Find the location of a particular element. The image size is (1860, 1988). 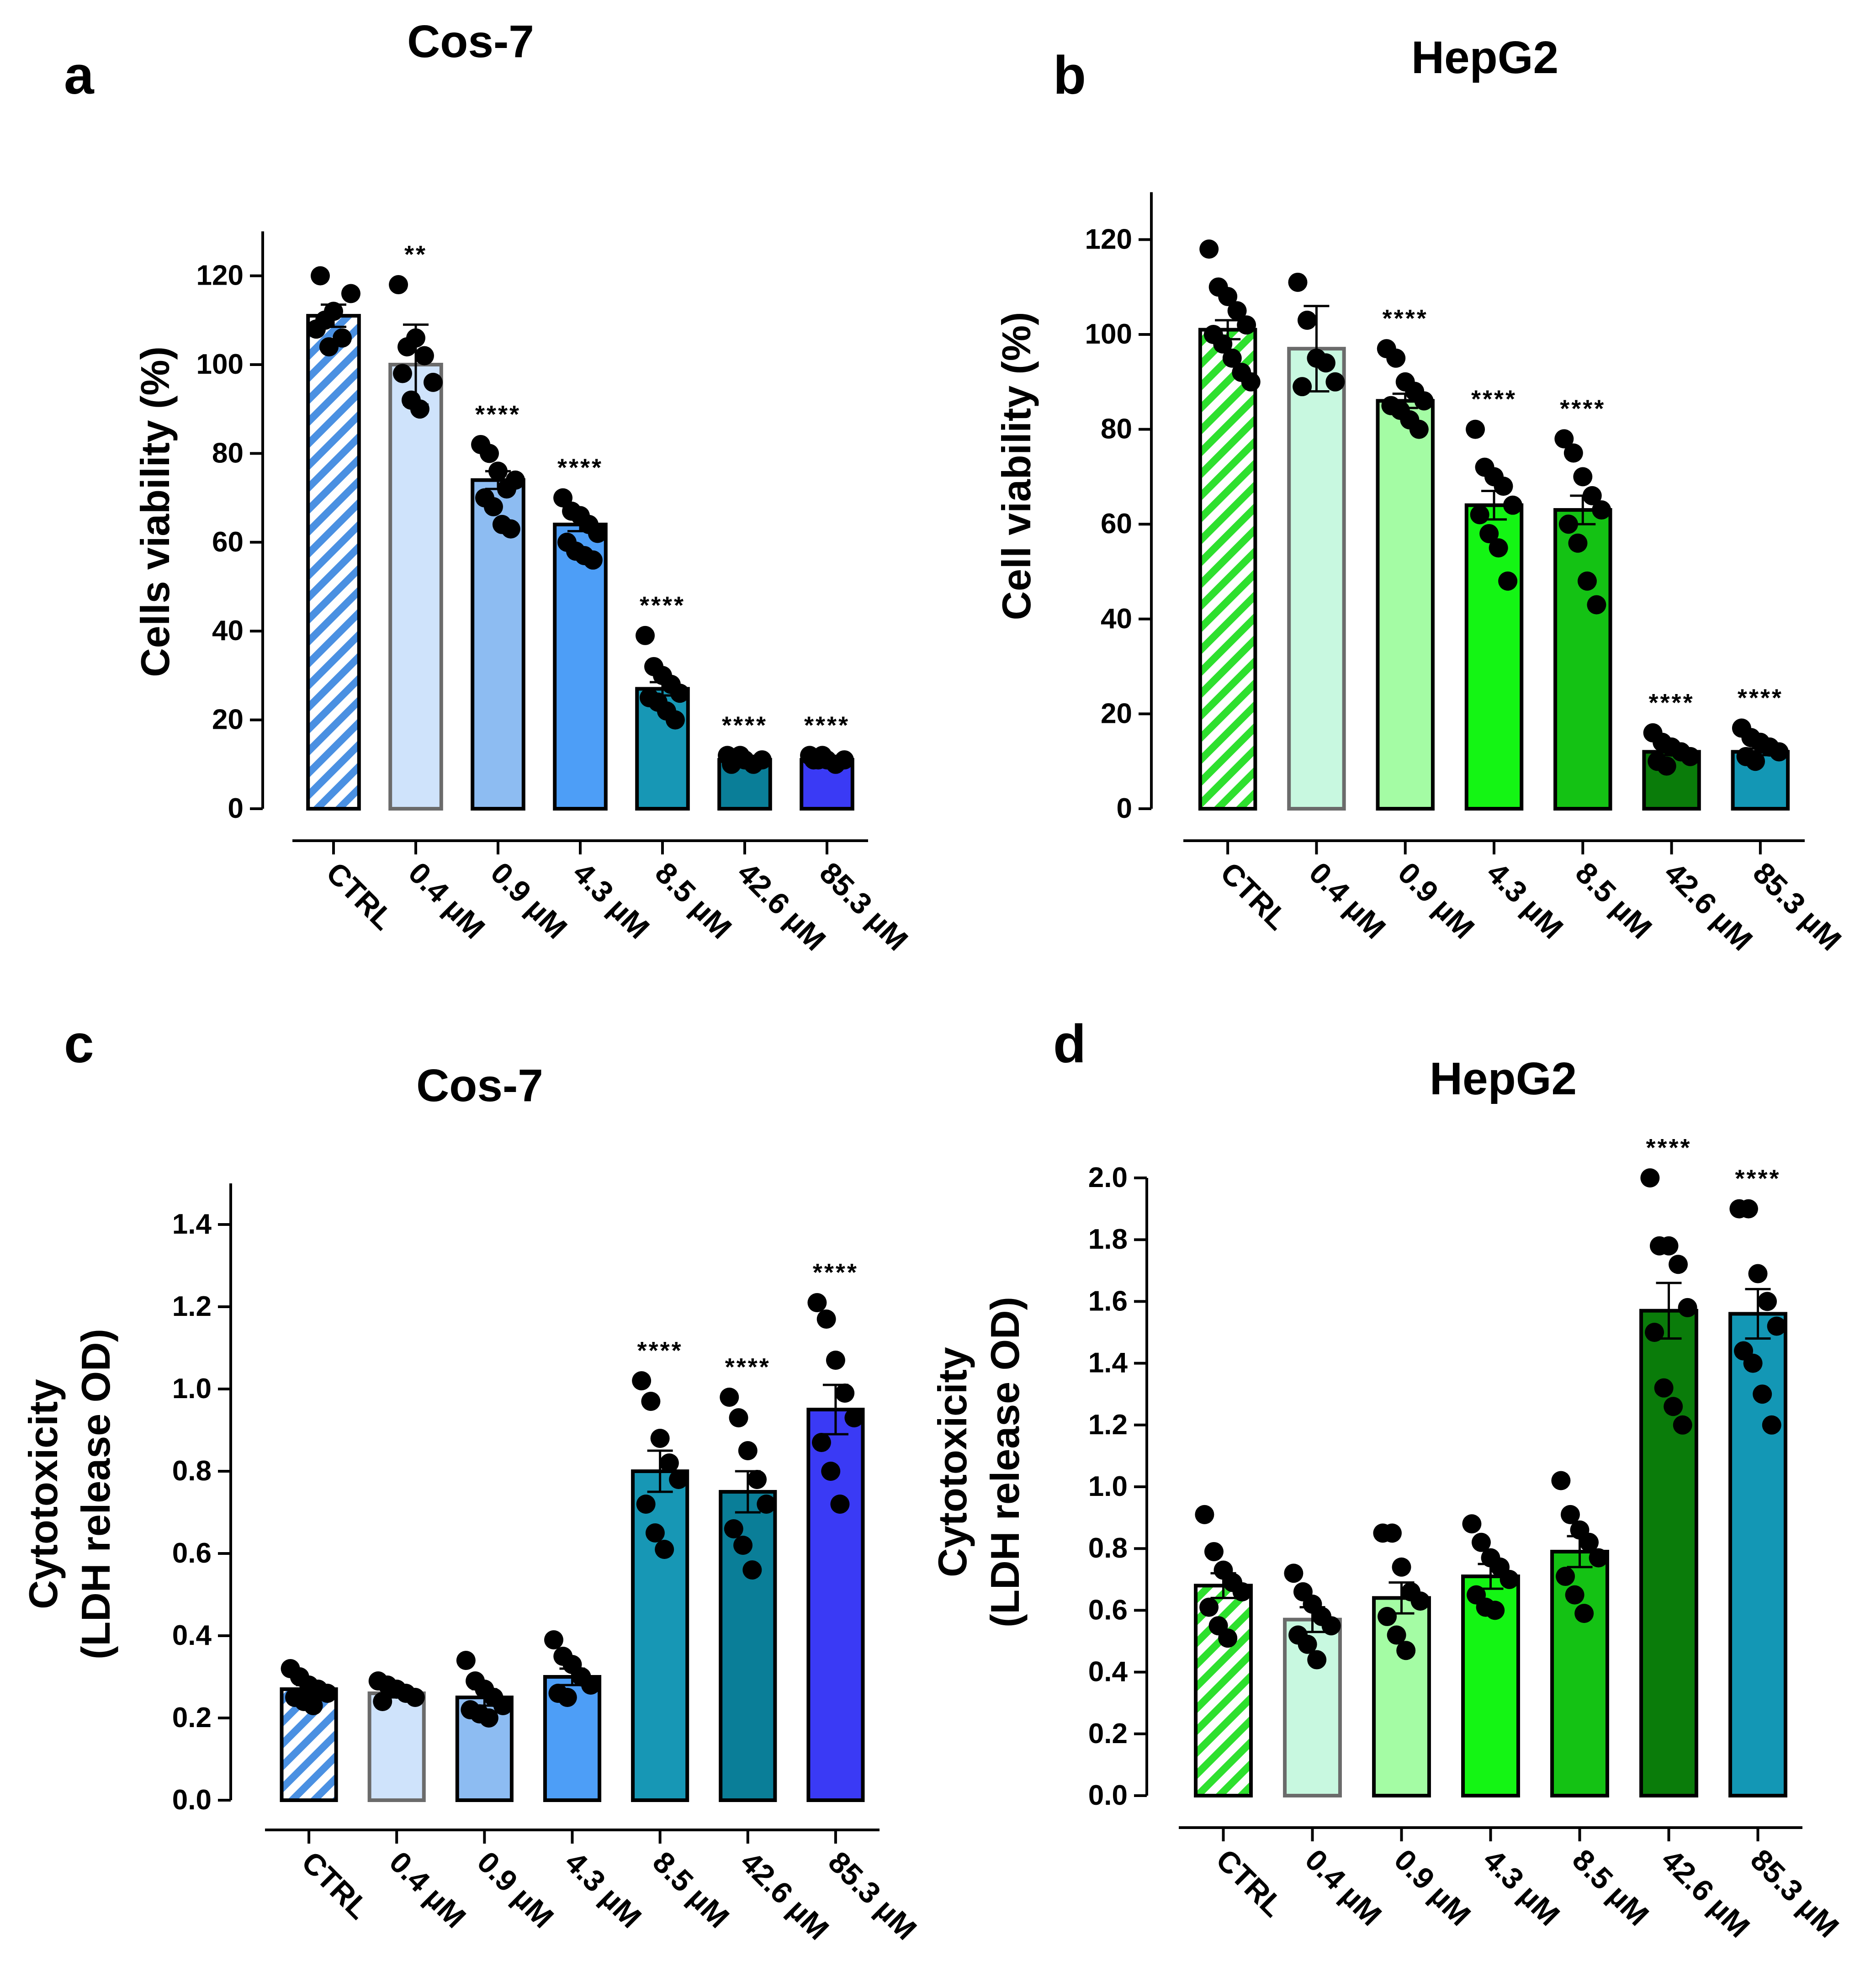

panel-c-ylabel2: (LDH release OD) is located at coordinates (95, 1494).